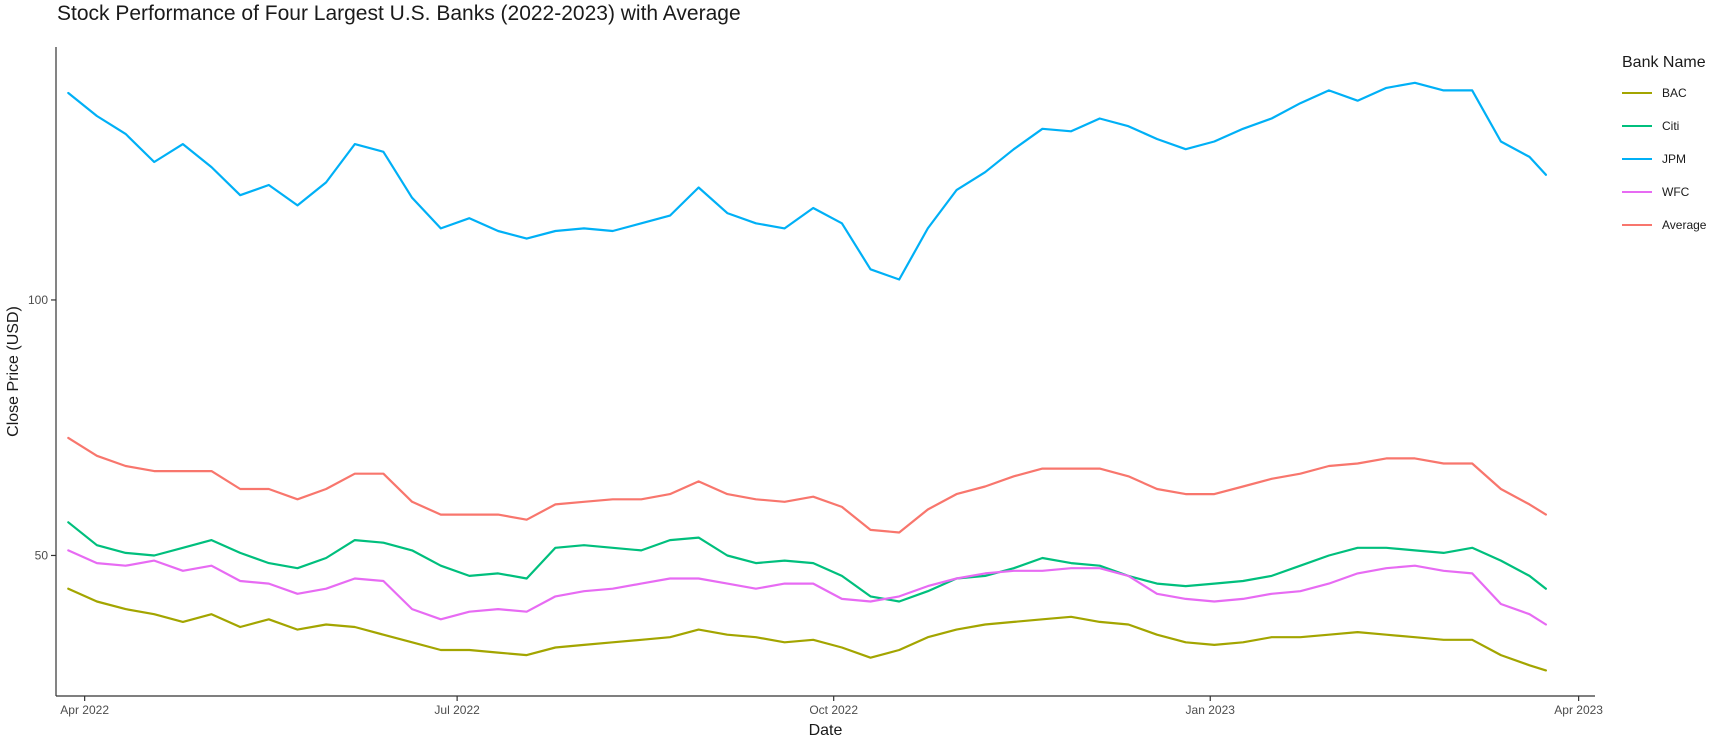 This screenshot has width=1733, height=740. What do you see at coordinates (833, 710) in the screenshot?
I see `x-tick-label: Oct 2022` at bounding box center [833, 710].